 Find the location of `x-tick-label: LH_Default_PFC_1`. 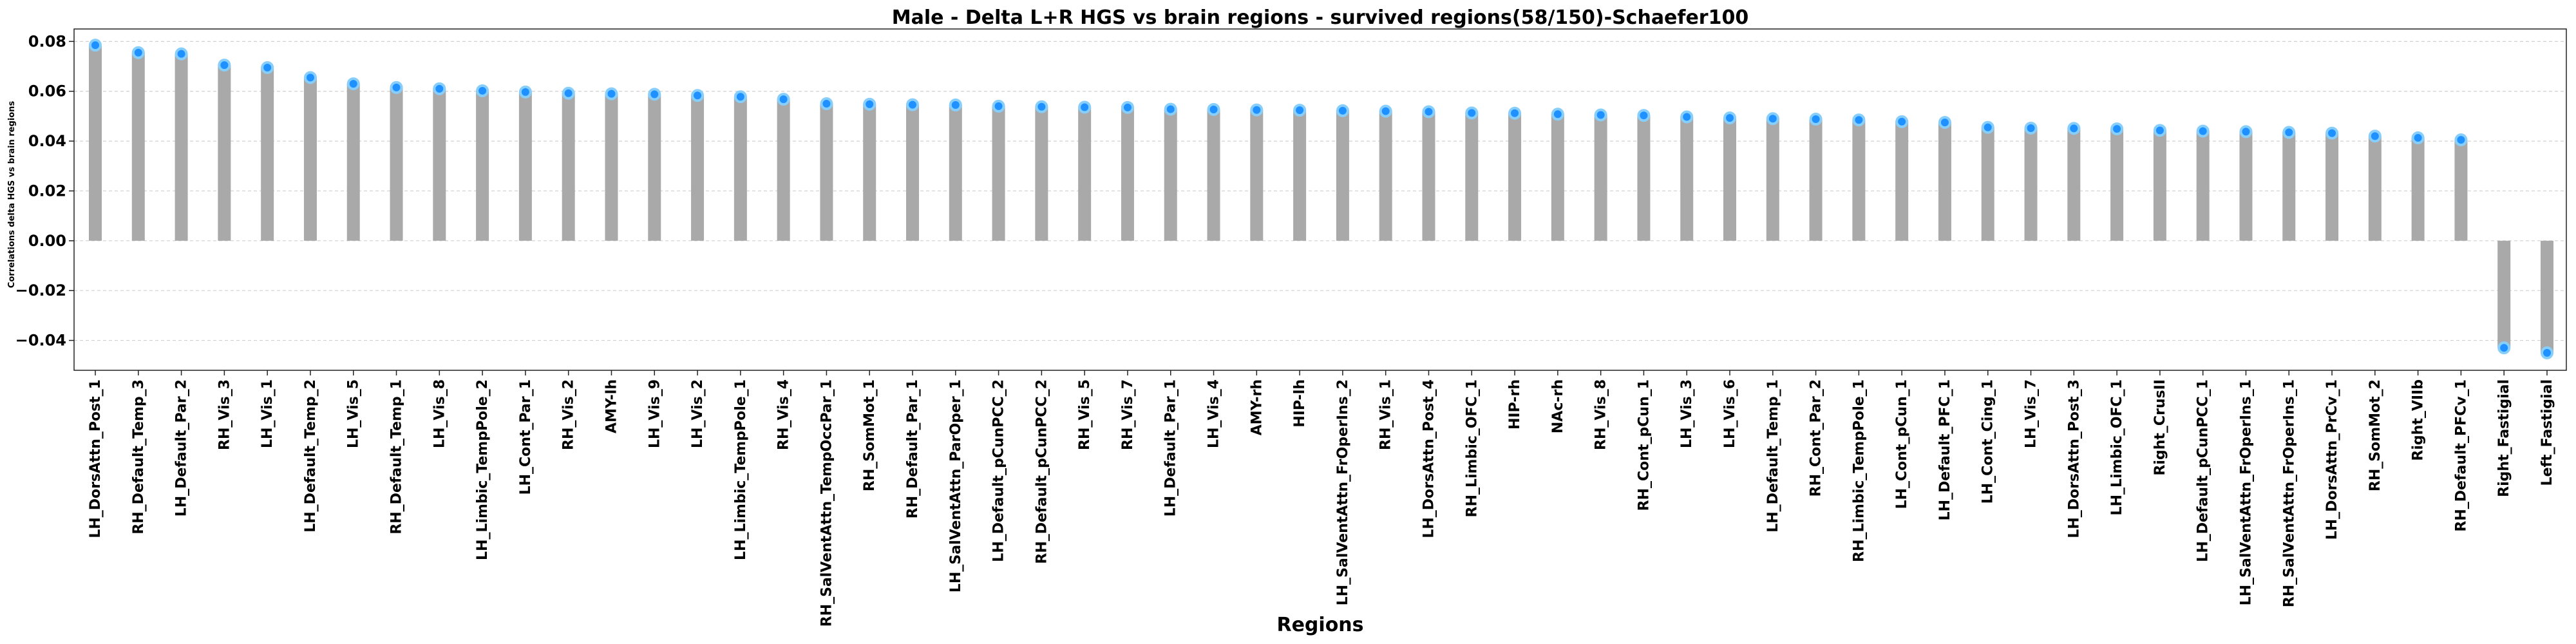

x-tick-label: LH_Default_PFC_1 is located at coordinates (1945, 449).